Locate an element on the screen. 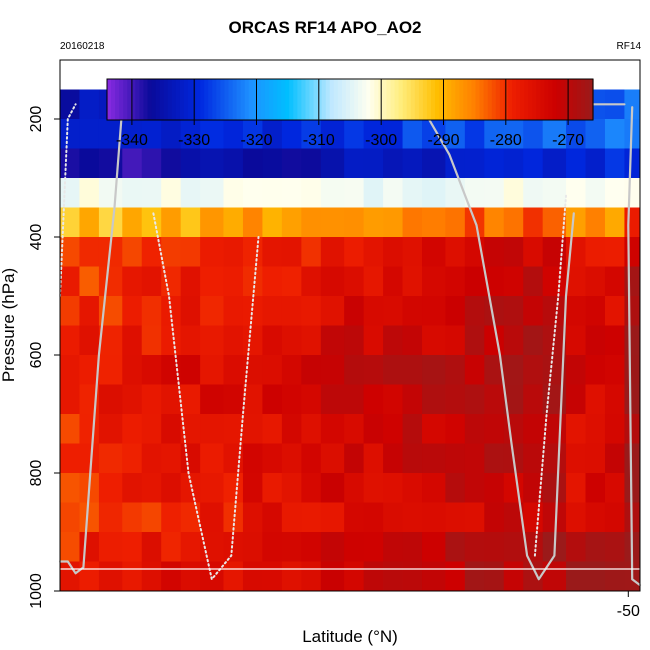  colorbar: -340 -330 -320 -310 -300 -290 -280 -270 is located at coordinates (350, 113).